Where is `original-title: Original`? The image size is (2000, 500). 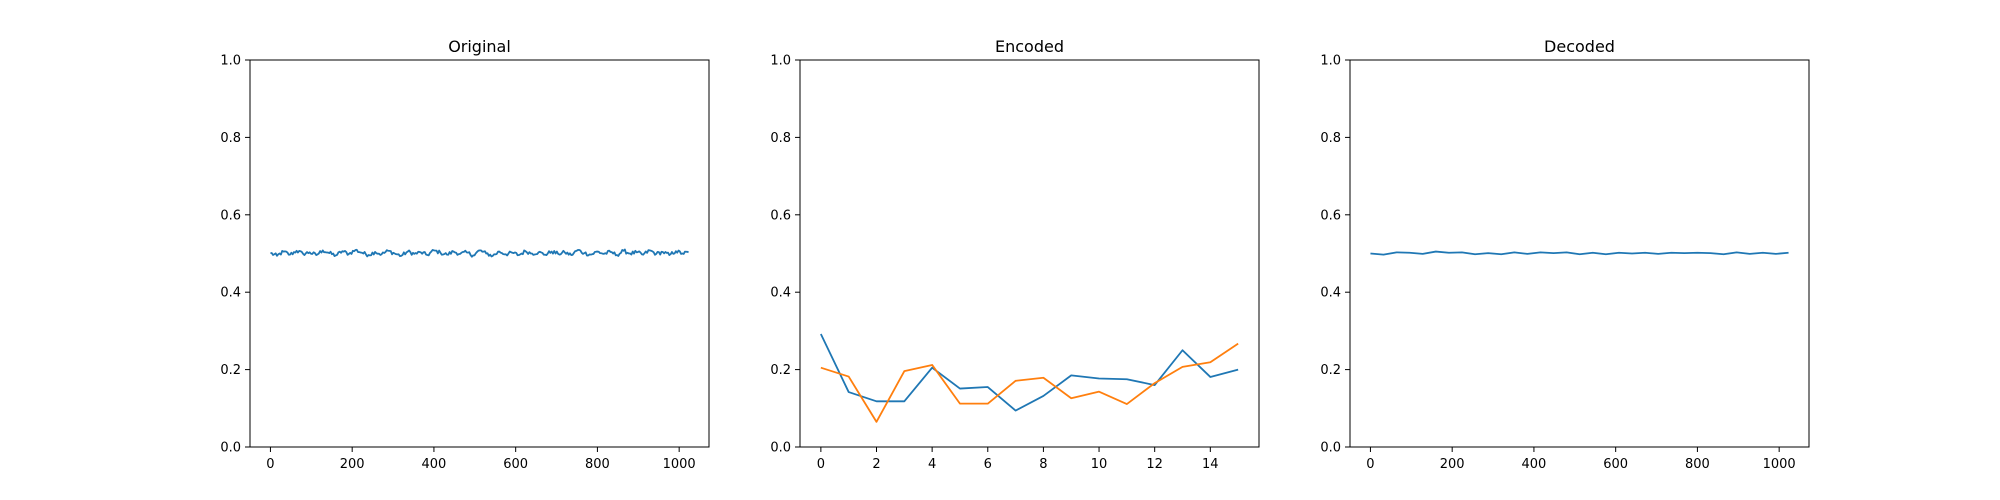
original-title: Original is located at coordinates (479, 46).